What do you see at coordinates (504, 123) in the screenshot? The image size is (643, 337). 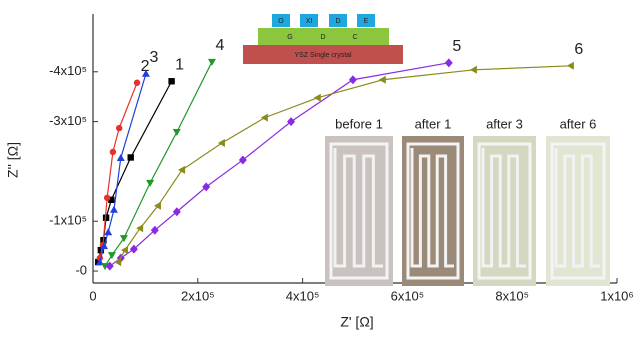 I see `photo-label: after 3` at bounding box center [504, 123].